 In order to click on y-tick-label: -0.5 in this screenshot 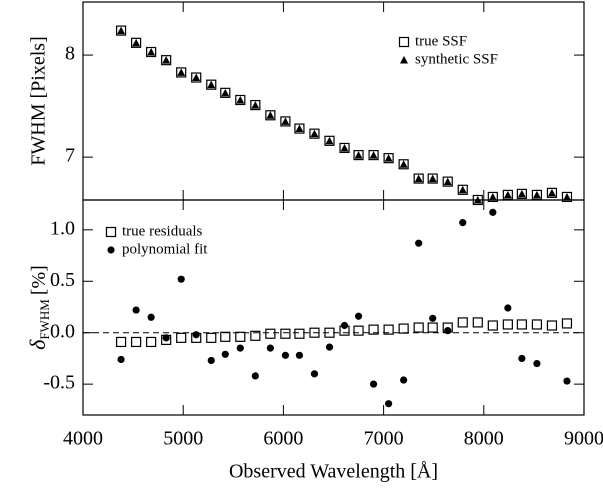, I will do `click(59, 383)`.